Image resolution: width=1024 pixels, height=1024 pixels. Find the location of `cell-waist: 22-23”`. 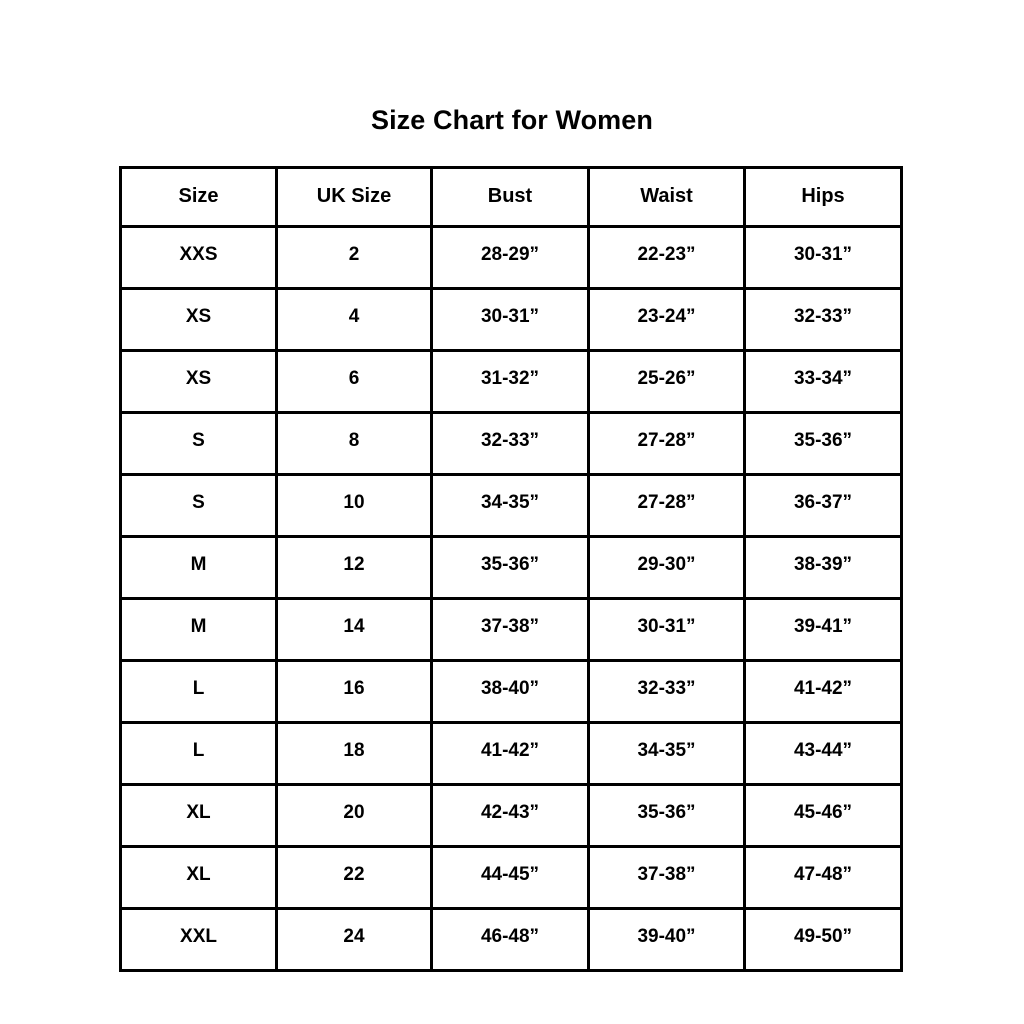

cell-waist: 22-23” is located at coordinates (666, 257).